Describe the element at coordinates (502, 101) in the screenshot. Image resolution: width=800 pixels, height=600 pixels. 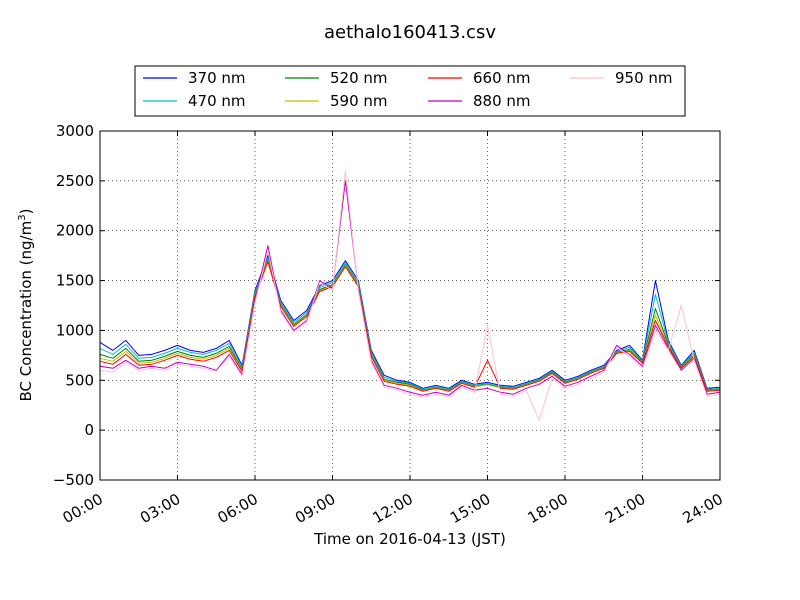
I see `legend-label: 880 nm` at that location.